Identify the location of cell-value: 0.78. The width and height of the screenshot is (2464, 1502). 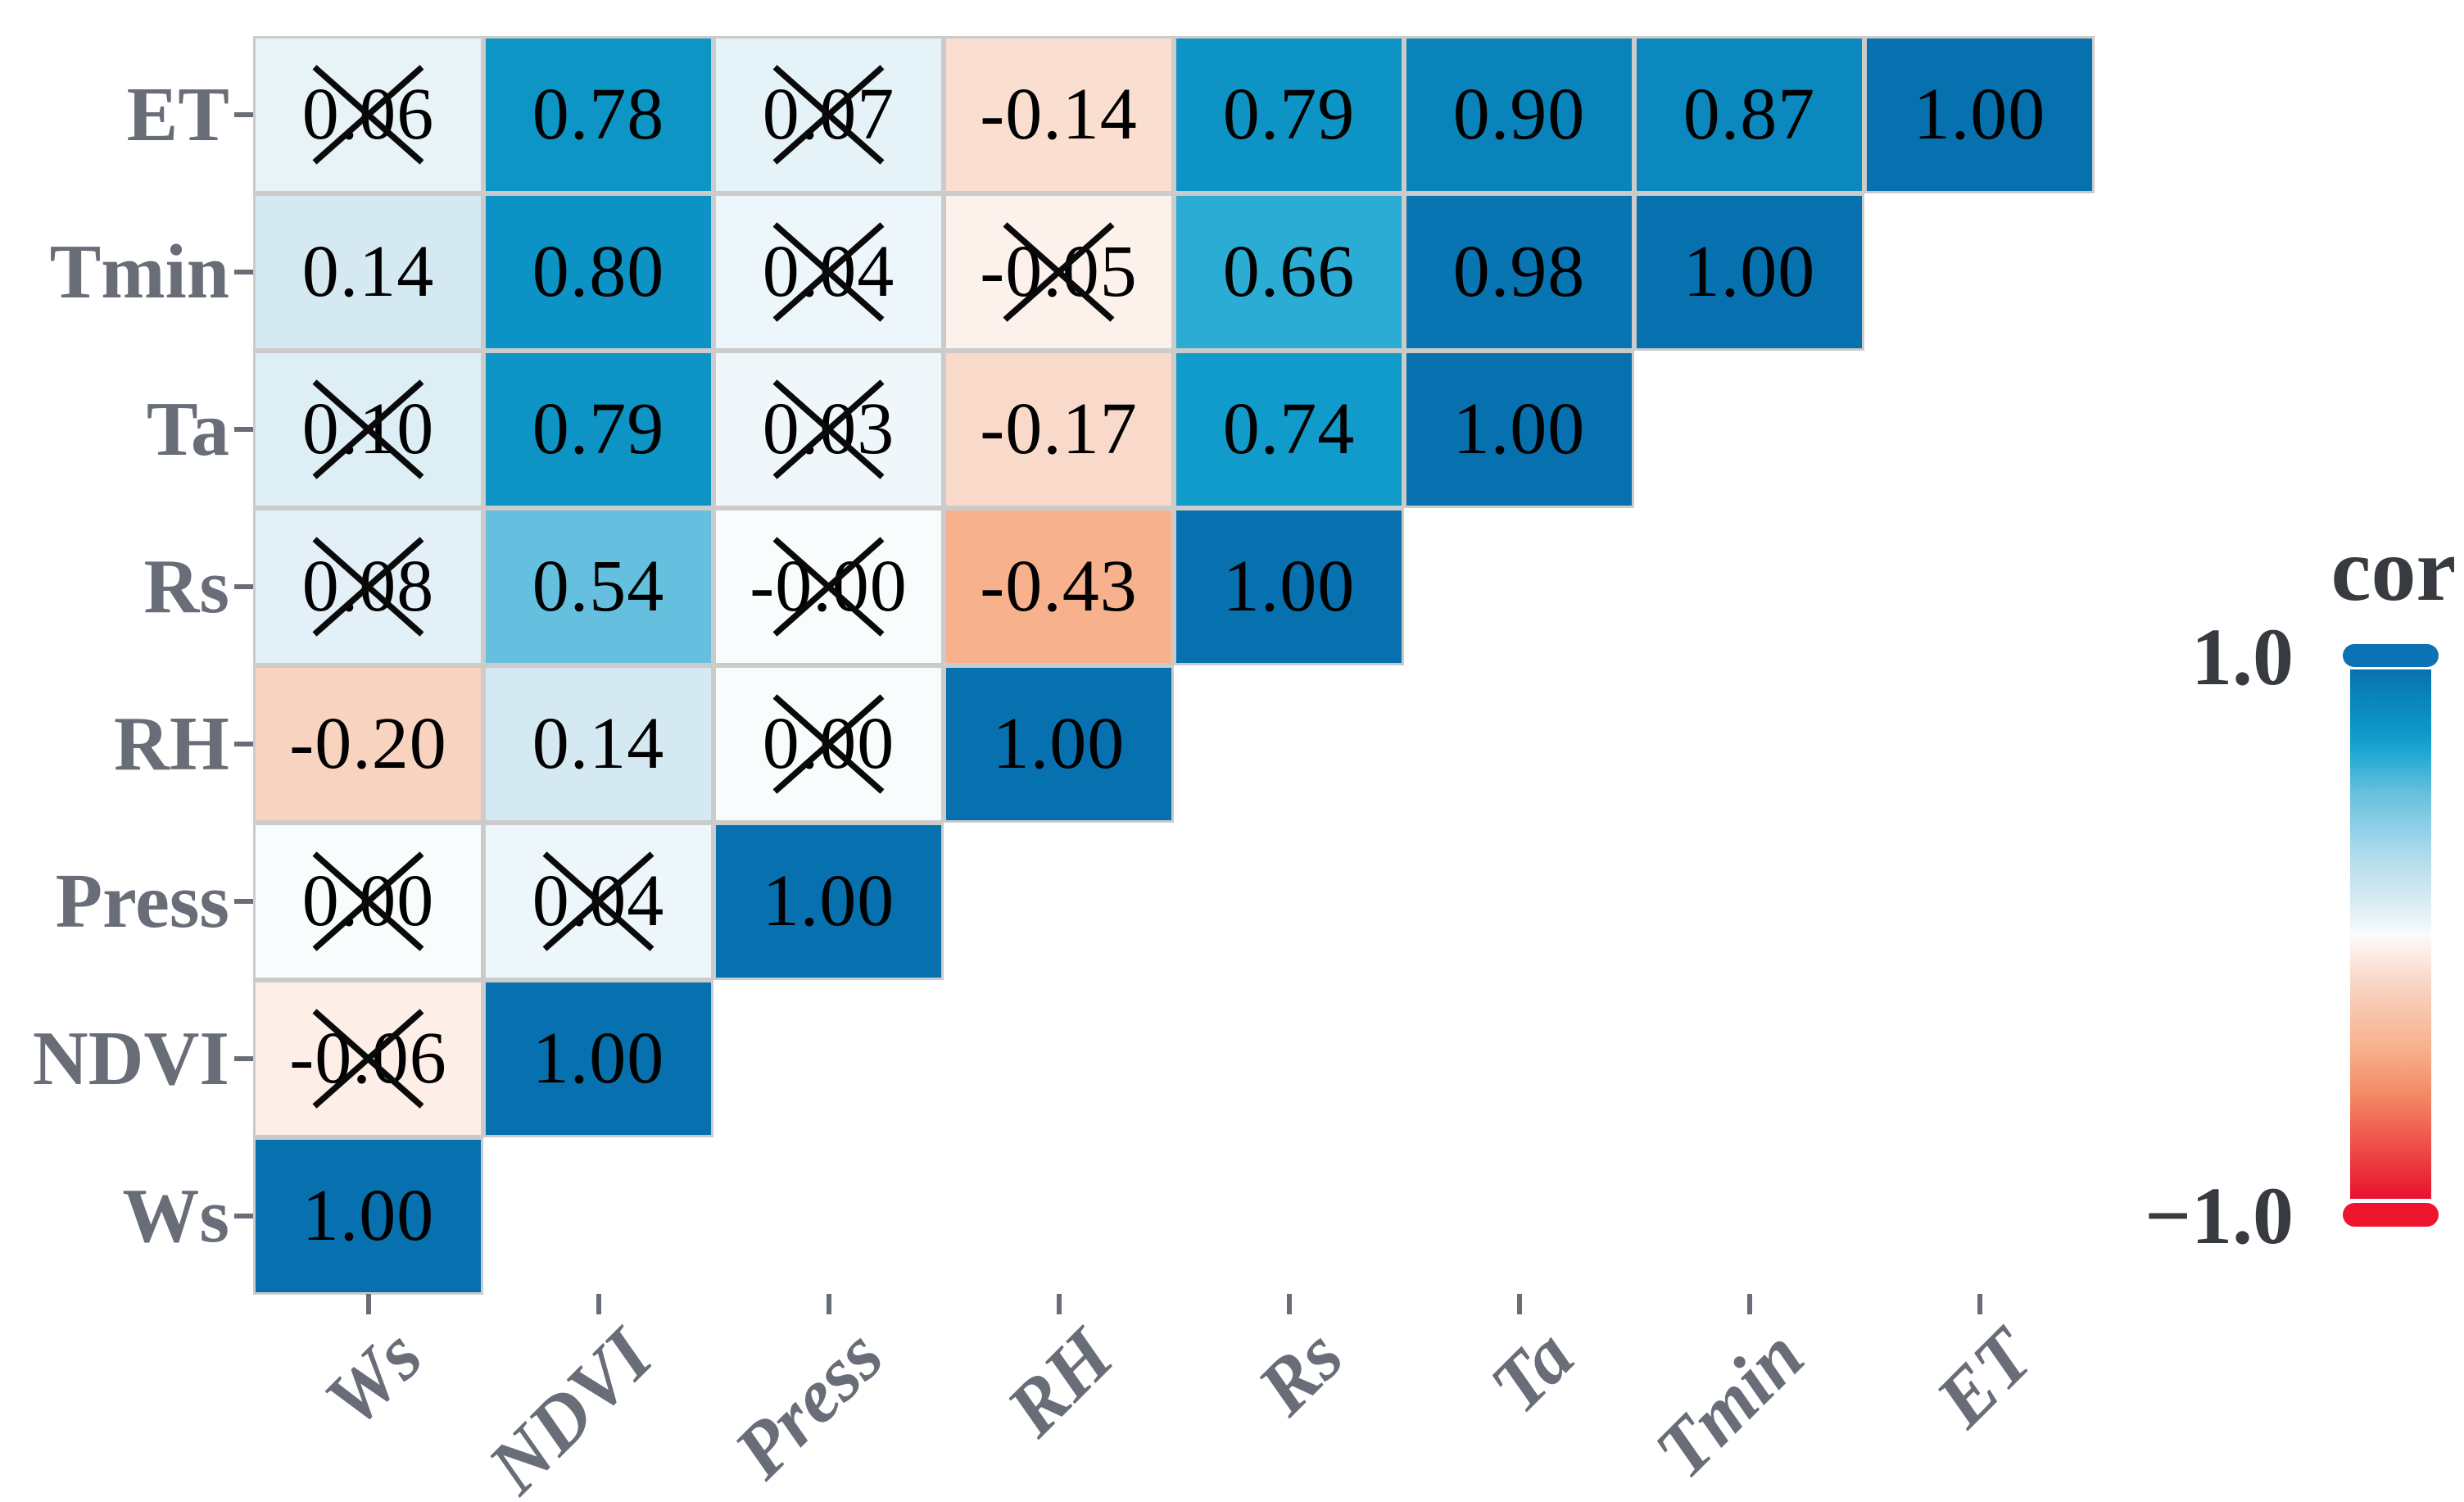
(598, 115).